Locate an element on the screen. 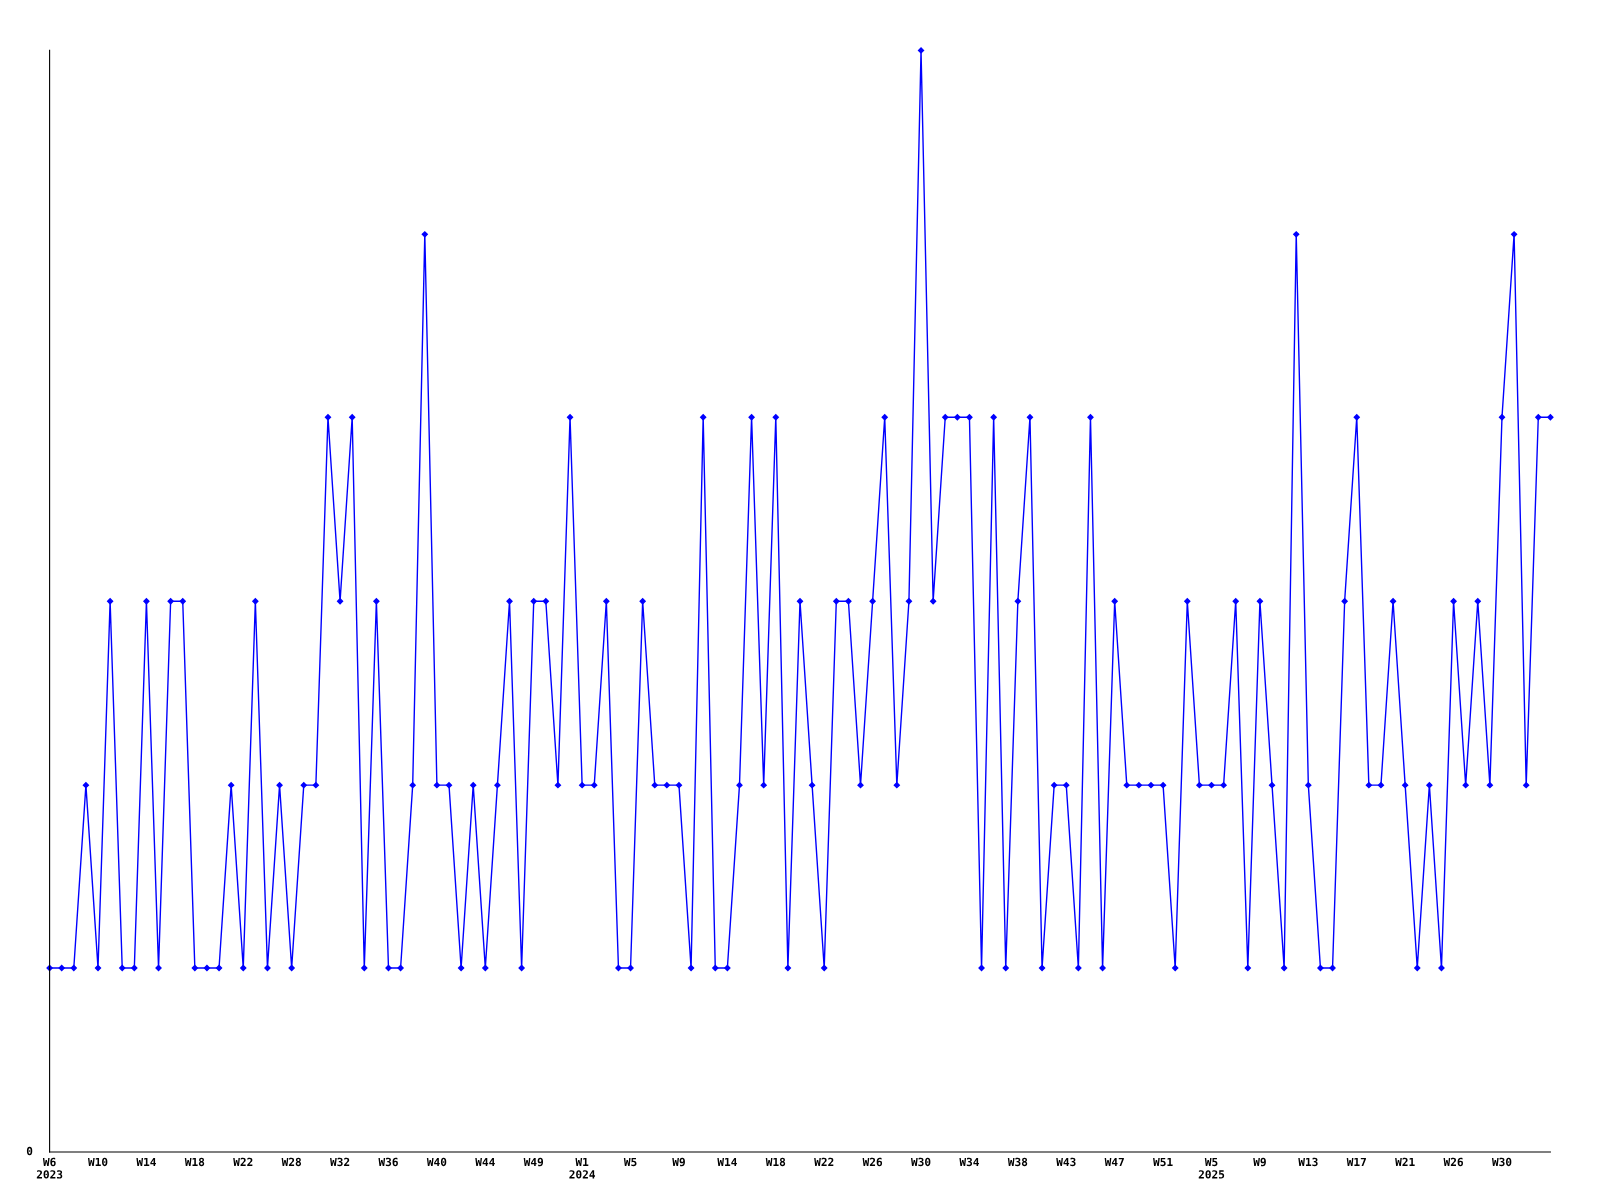 The image size is (1600, 1200). x-tick-label: W6 2023 is located at coordinates (49, 1168).